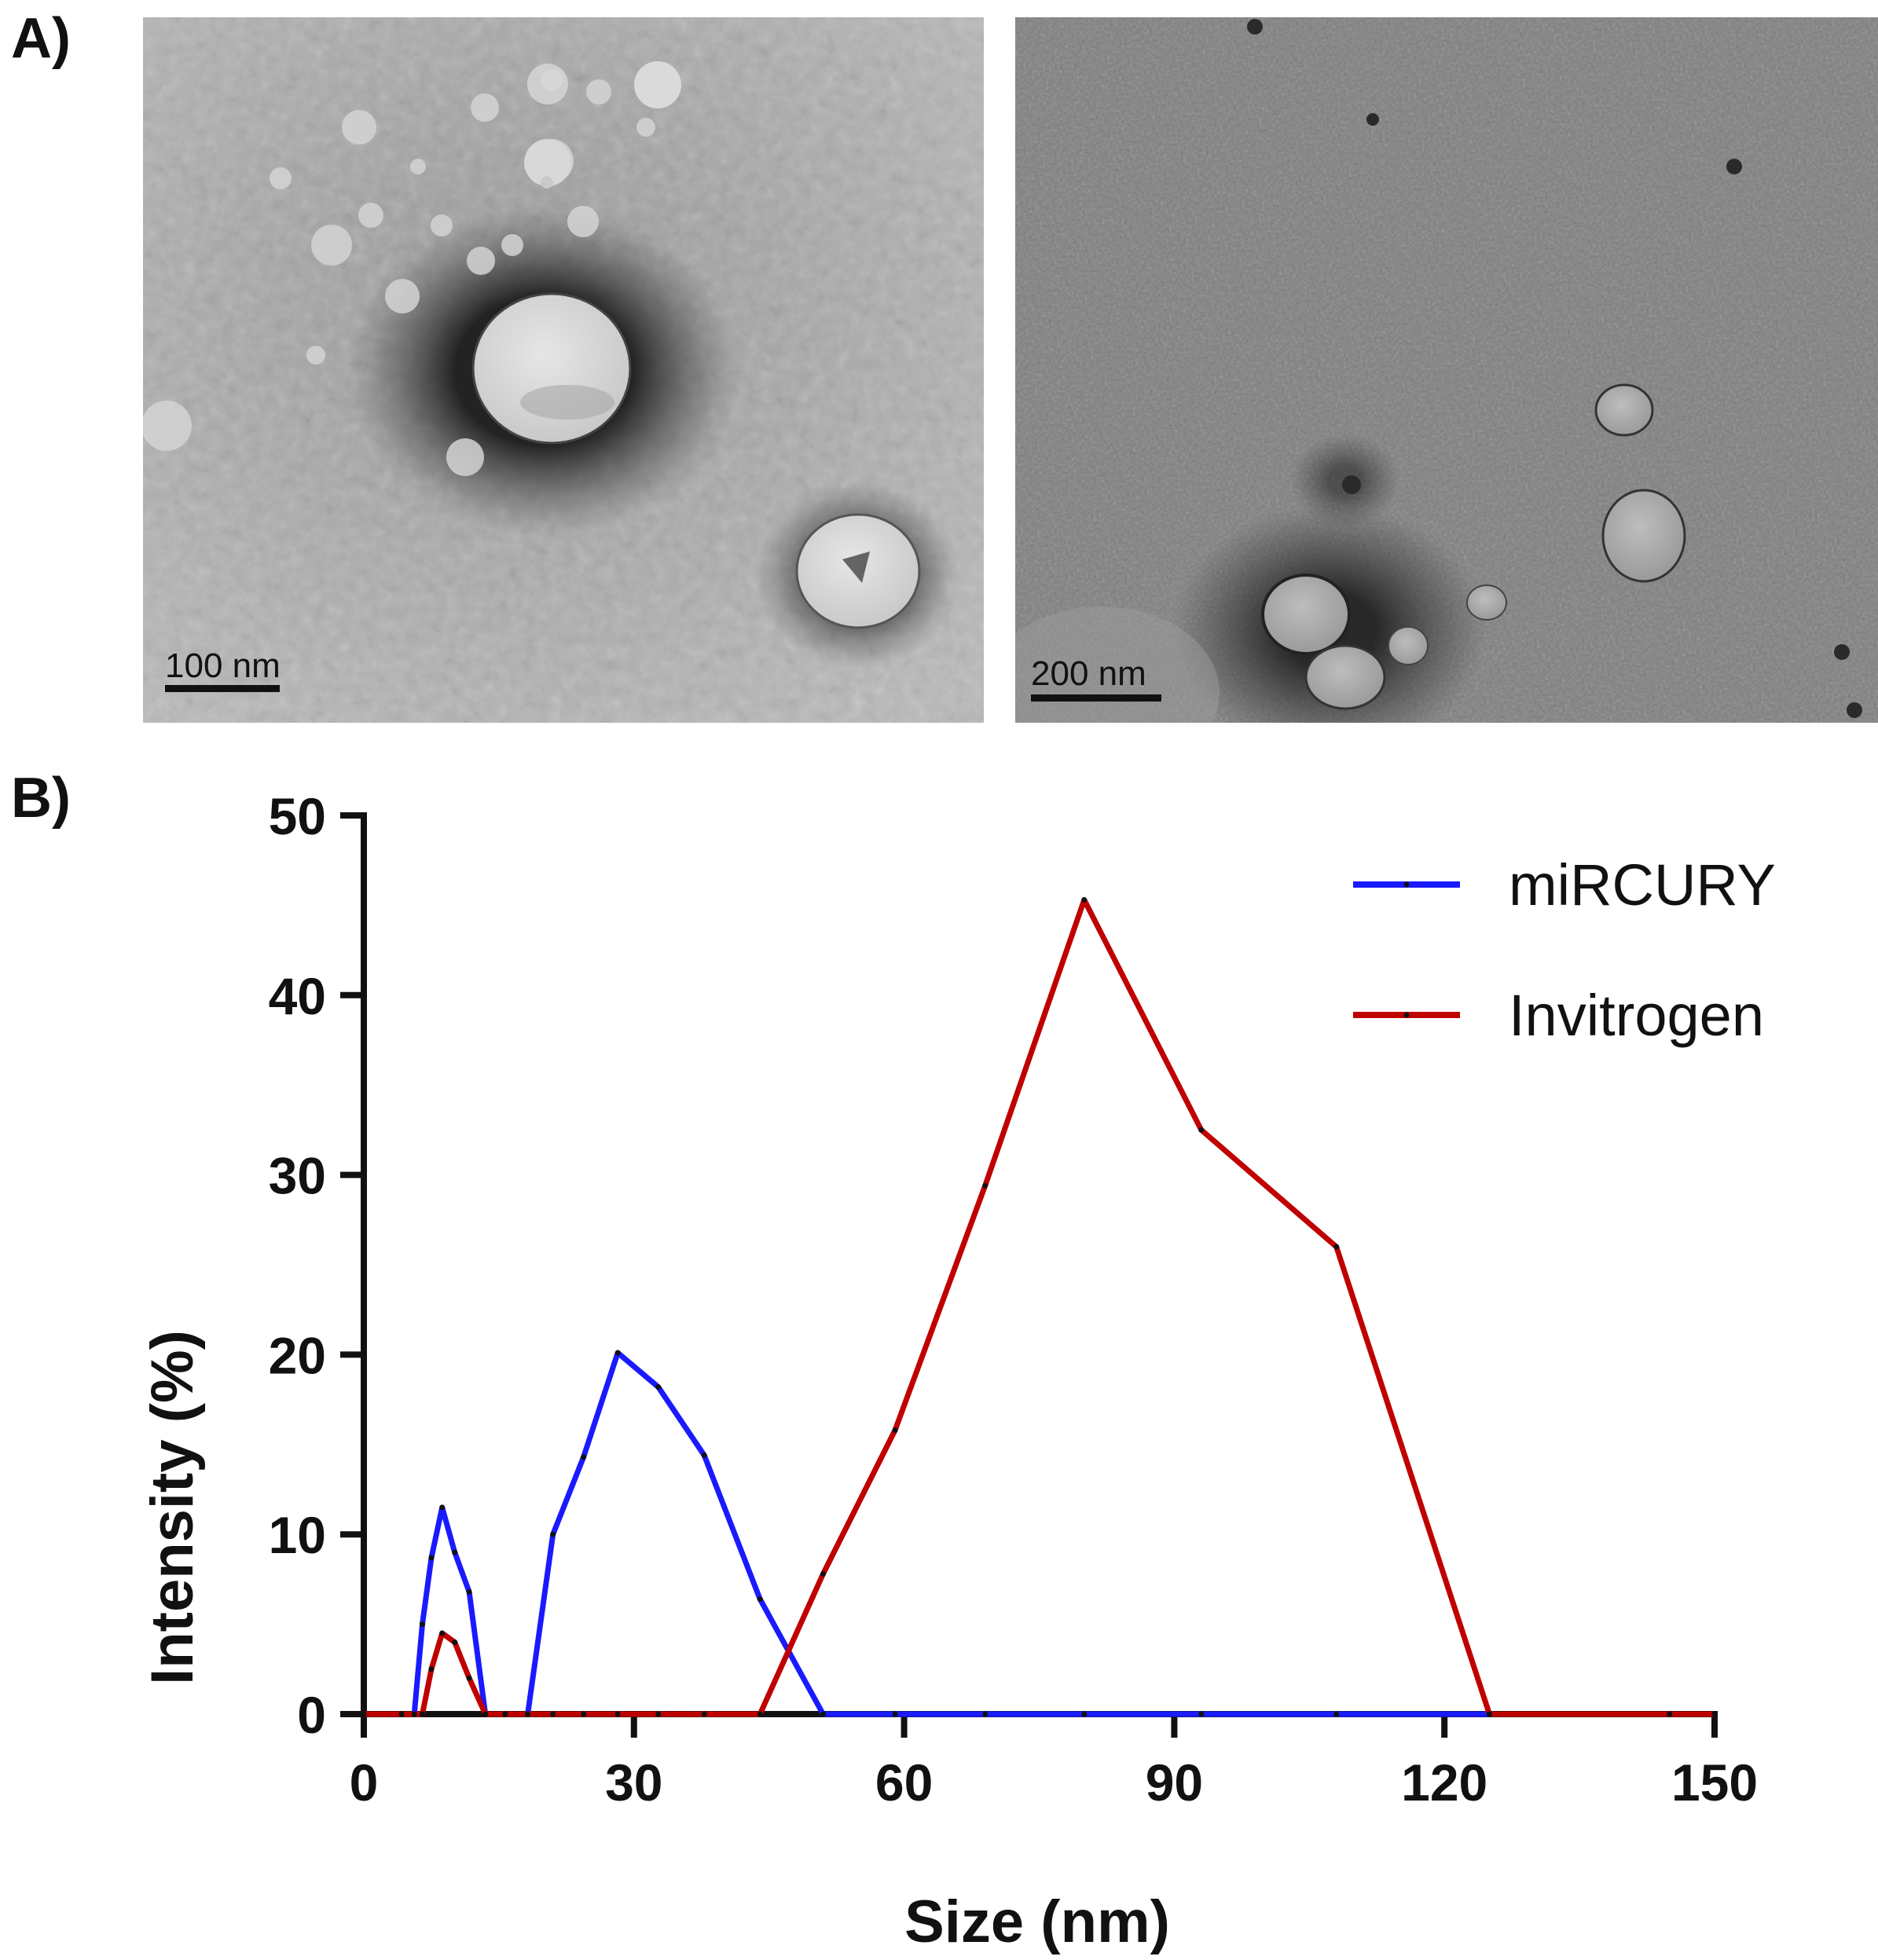 The image size is (1878, 1960). What do you see at coordinates (297, 1535) in the screenshot?
I see `y-tick-label: 10` at bounding box center [297, 1535].